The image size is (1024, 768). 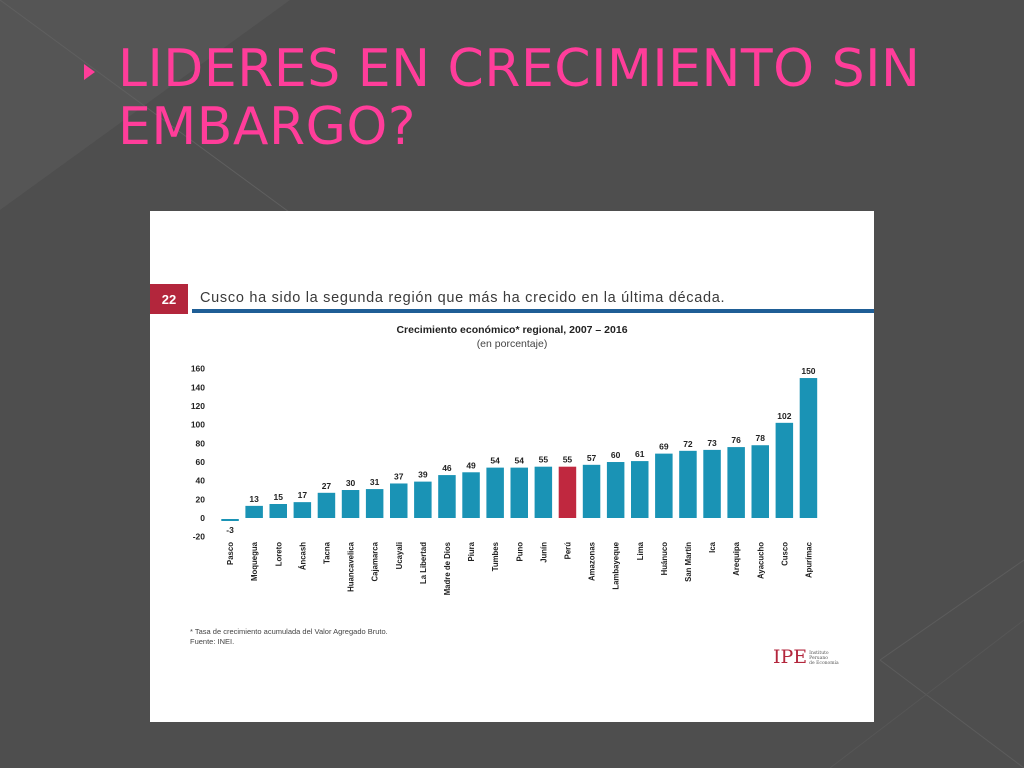 What do you see at coordinates (592, 458) in the screenshot?
I see `data-label: 57` at bounding box center [592, 458].